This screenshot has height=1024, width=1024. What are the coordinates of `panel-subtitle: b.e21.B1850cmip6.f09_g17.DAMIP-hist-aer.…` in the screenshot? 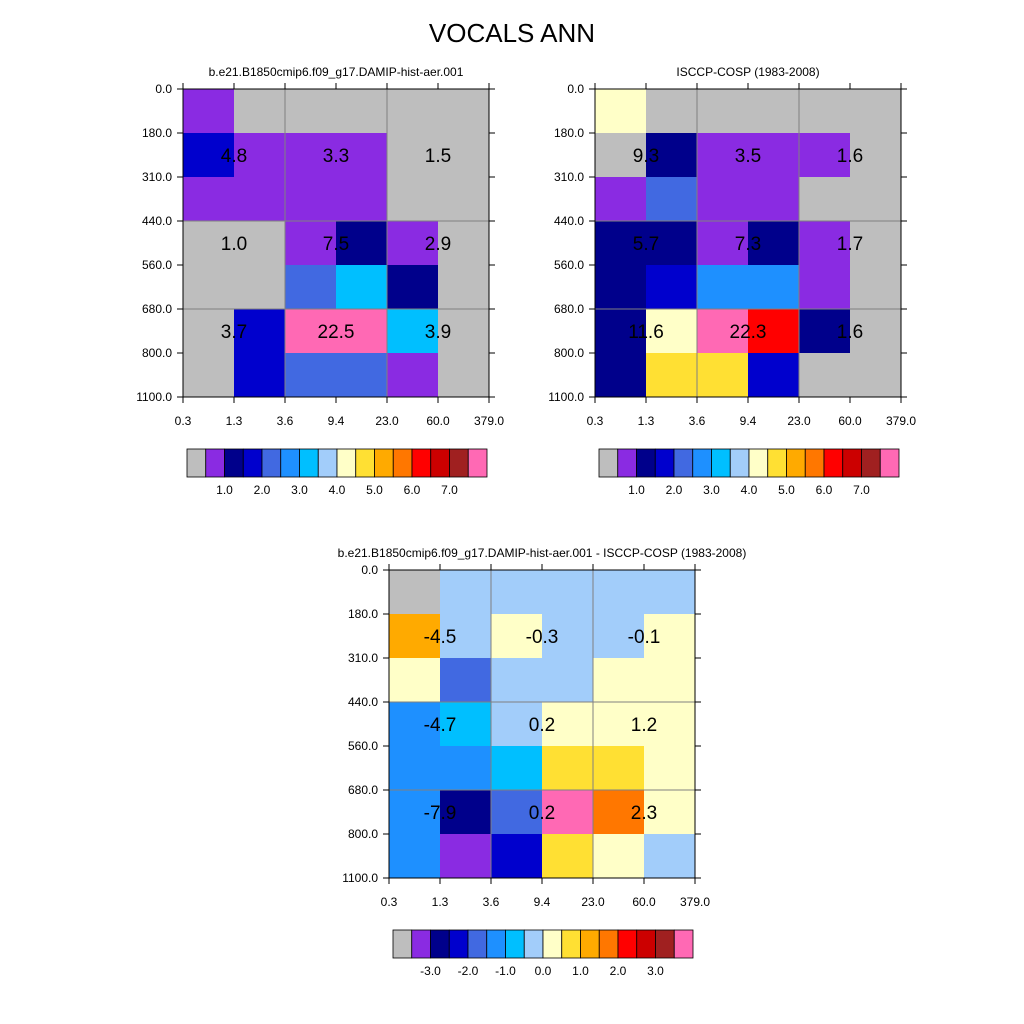 It's located at (336, 72).